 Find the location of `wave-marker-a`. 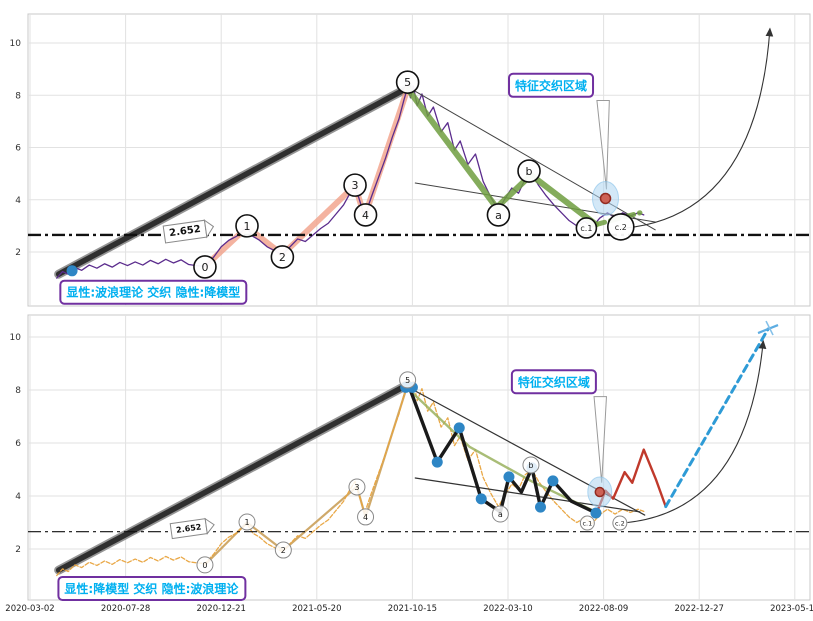

wave-marker-a is located at coordinates (498, 215).